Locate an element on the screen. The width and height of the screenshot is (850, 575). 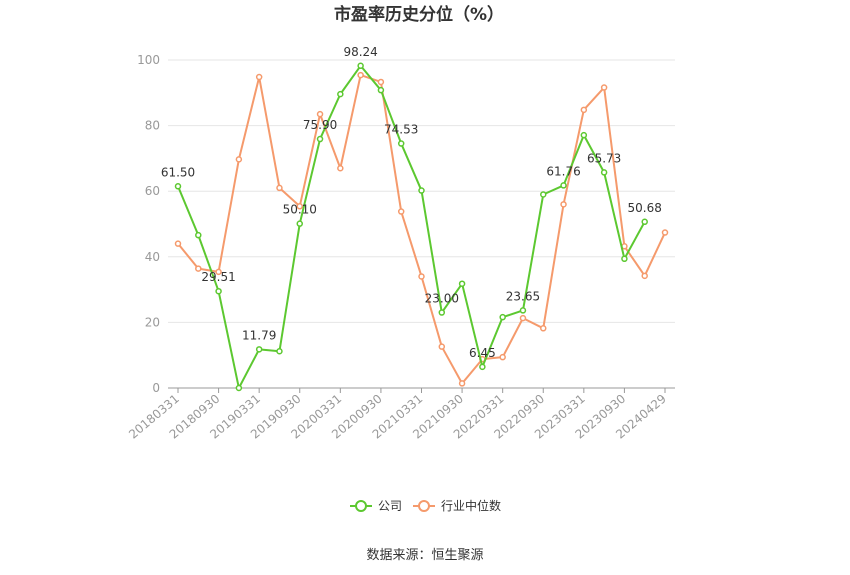
y-tick-label: 40 is located at coordinates (152, 257).